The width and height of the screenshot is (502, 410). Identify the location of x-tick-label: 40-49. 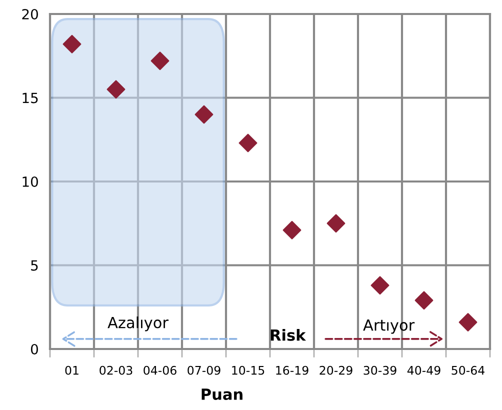
(423, 370).